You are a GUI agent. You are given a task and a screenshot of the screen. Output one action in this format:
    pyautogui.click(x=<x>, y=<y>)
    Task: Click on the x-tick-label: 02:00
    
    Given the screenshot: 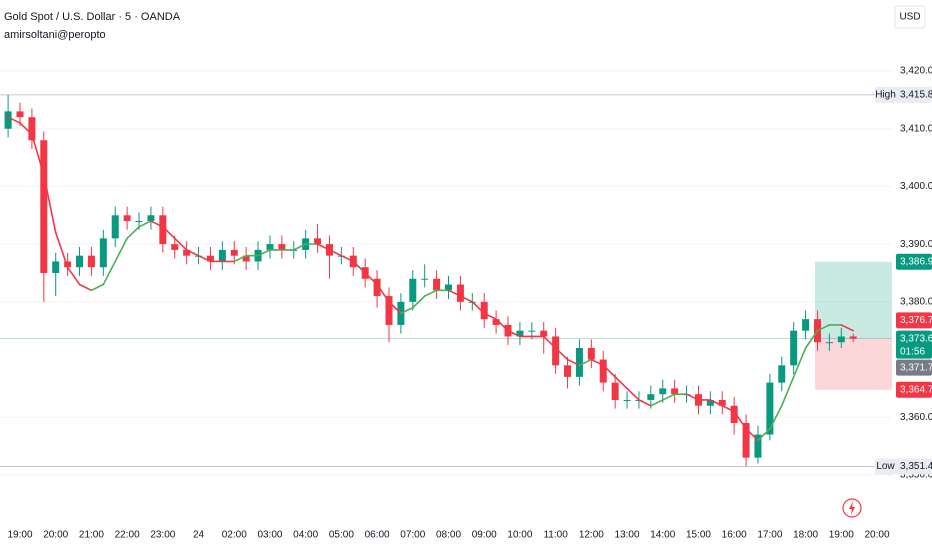 What is the action you would take?
    pyautogui.click(x=234, y=535)
    